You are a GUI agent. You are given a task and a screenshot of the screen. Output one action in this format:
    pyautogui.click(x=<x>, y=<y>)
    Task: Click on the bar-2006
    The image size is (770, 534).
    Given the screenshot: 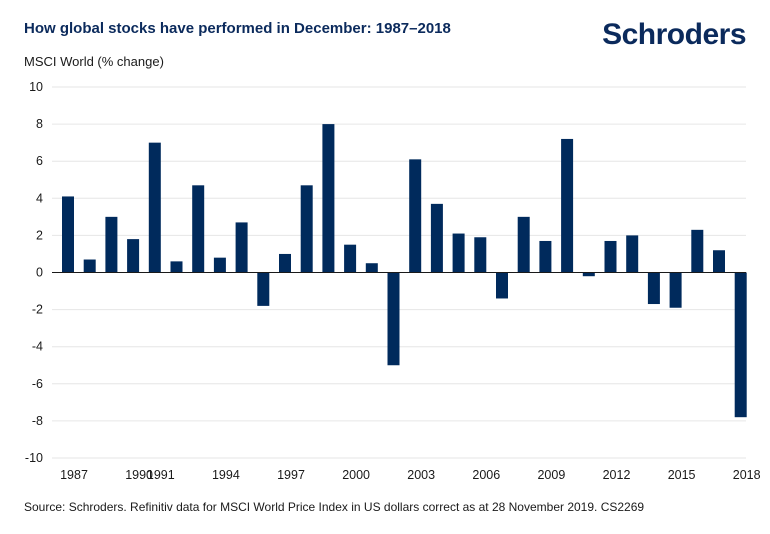 What is the action you would take?
    pyautogui.click(x=480, y=255)
    